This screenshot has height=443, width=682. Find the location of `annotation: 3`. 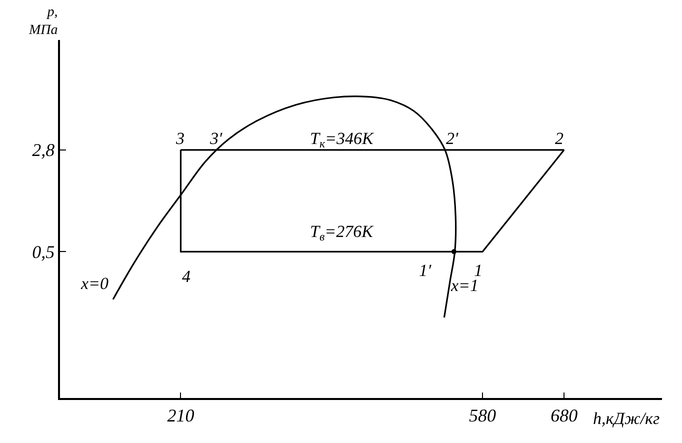

annotation: 3 is located at coordinates (179, 138).